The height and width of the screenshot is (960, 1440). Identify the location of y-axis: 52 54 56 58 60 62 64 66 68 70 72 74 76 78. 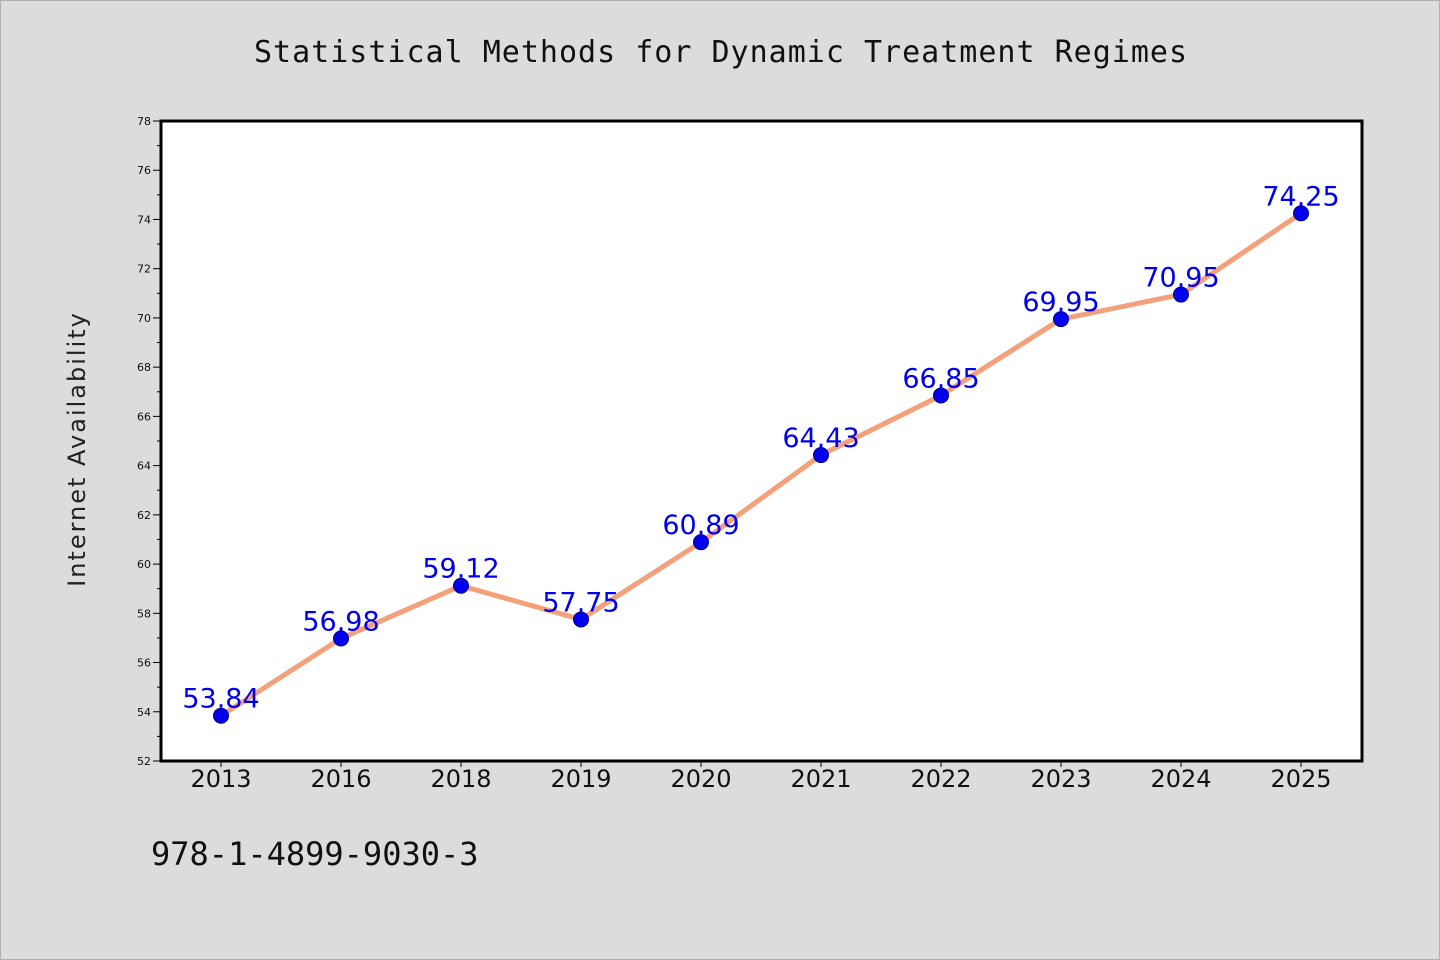
(149, 441).